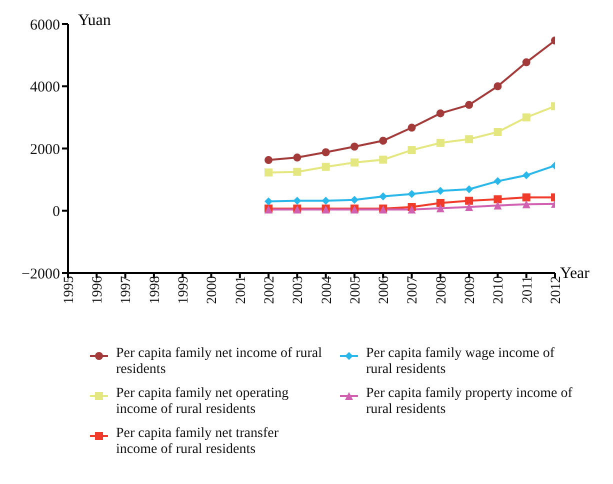  Describe the element at coordinates (45, 25) in the screenshot. I see `y-tick-label: 6000` at that location.